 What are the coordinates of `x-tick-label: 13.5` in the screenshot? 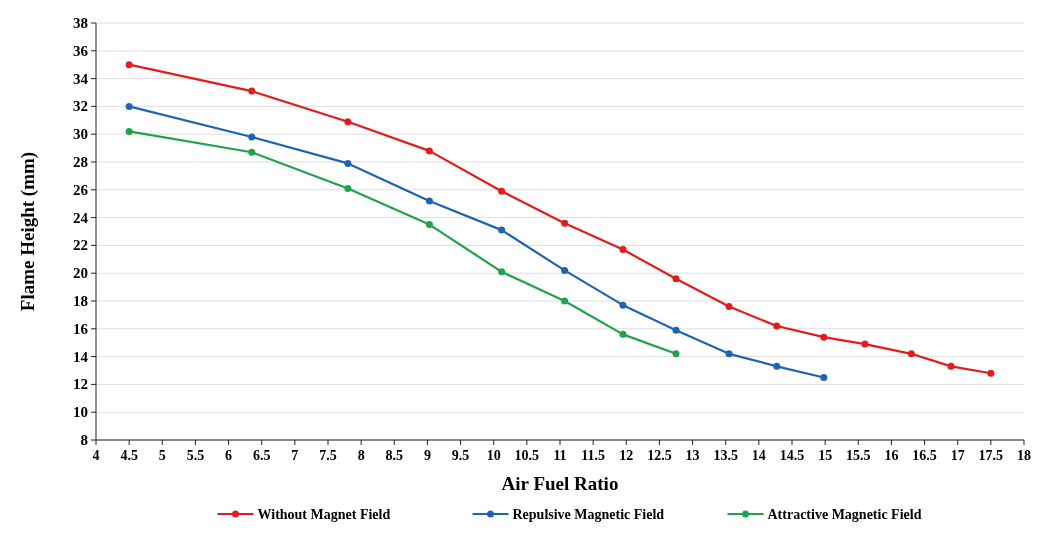 It's located at (725, 455).